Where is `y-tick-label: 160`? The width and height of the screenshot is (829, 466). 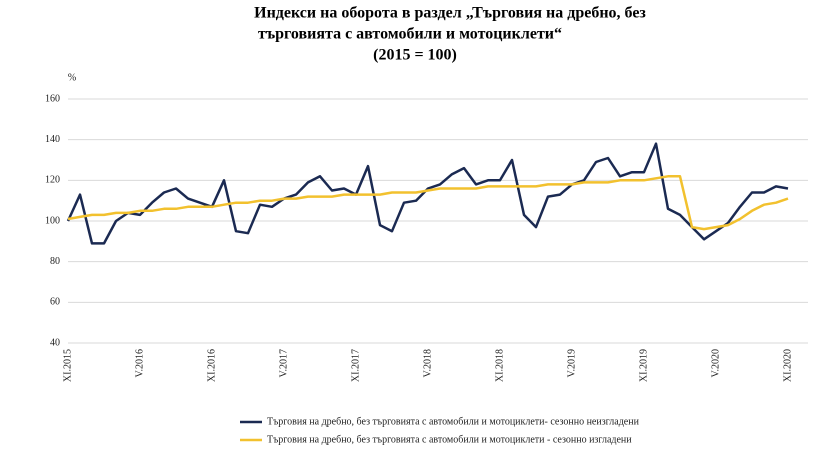
y-tick-label: 160 is located at coordinates (52, 98).